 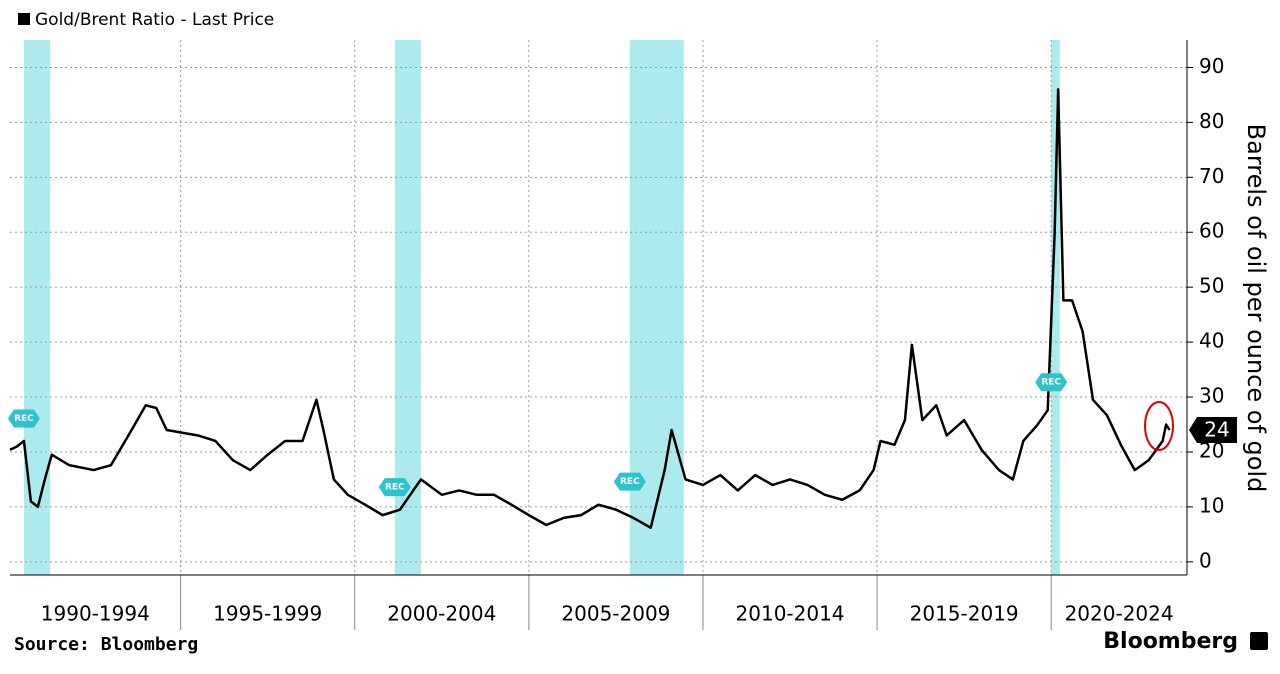 What do you see at coordinates (24, 19) in the screenshot?
I see `legend-swatch` at bounding box center [24, 19].